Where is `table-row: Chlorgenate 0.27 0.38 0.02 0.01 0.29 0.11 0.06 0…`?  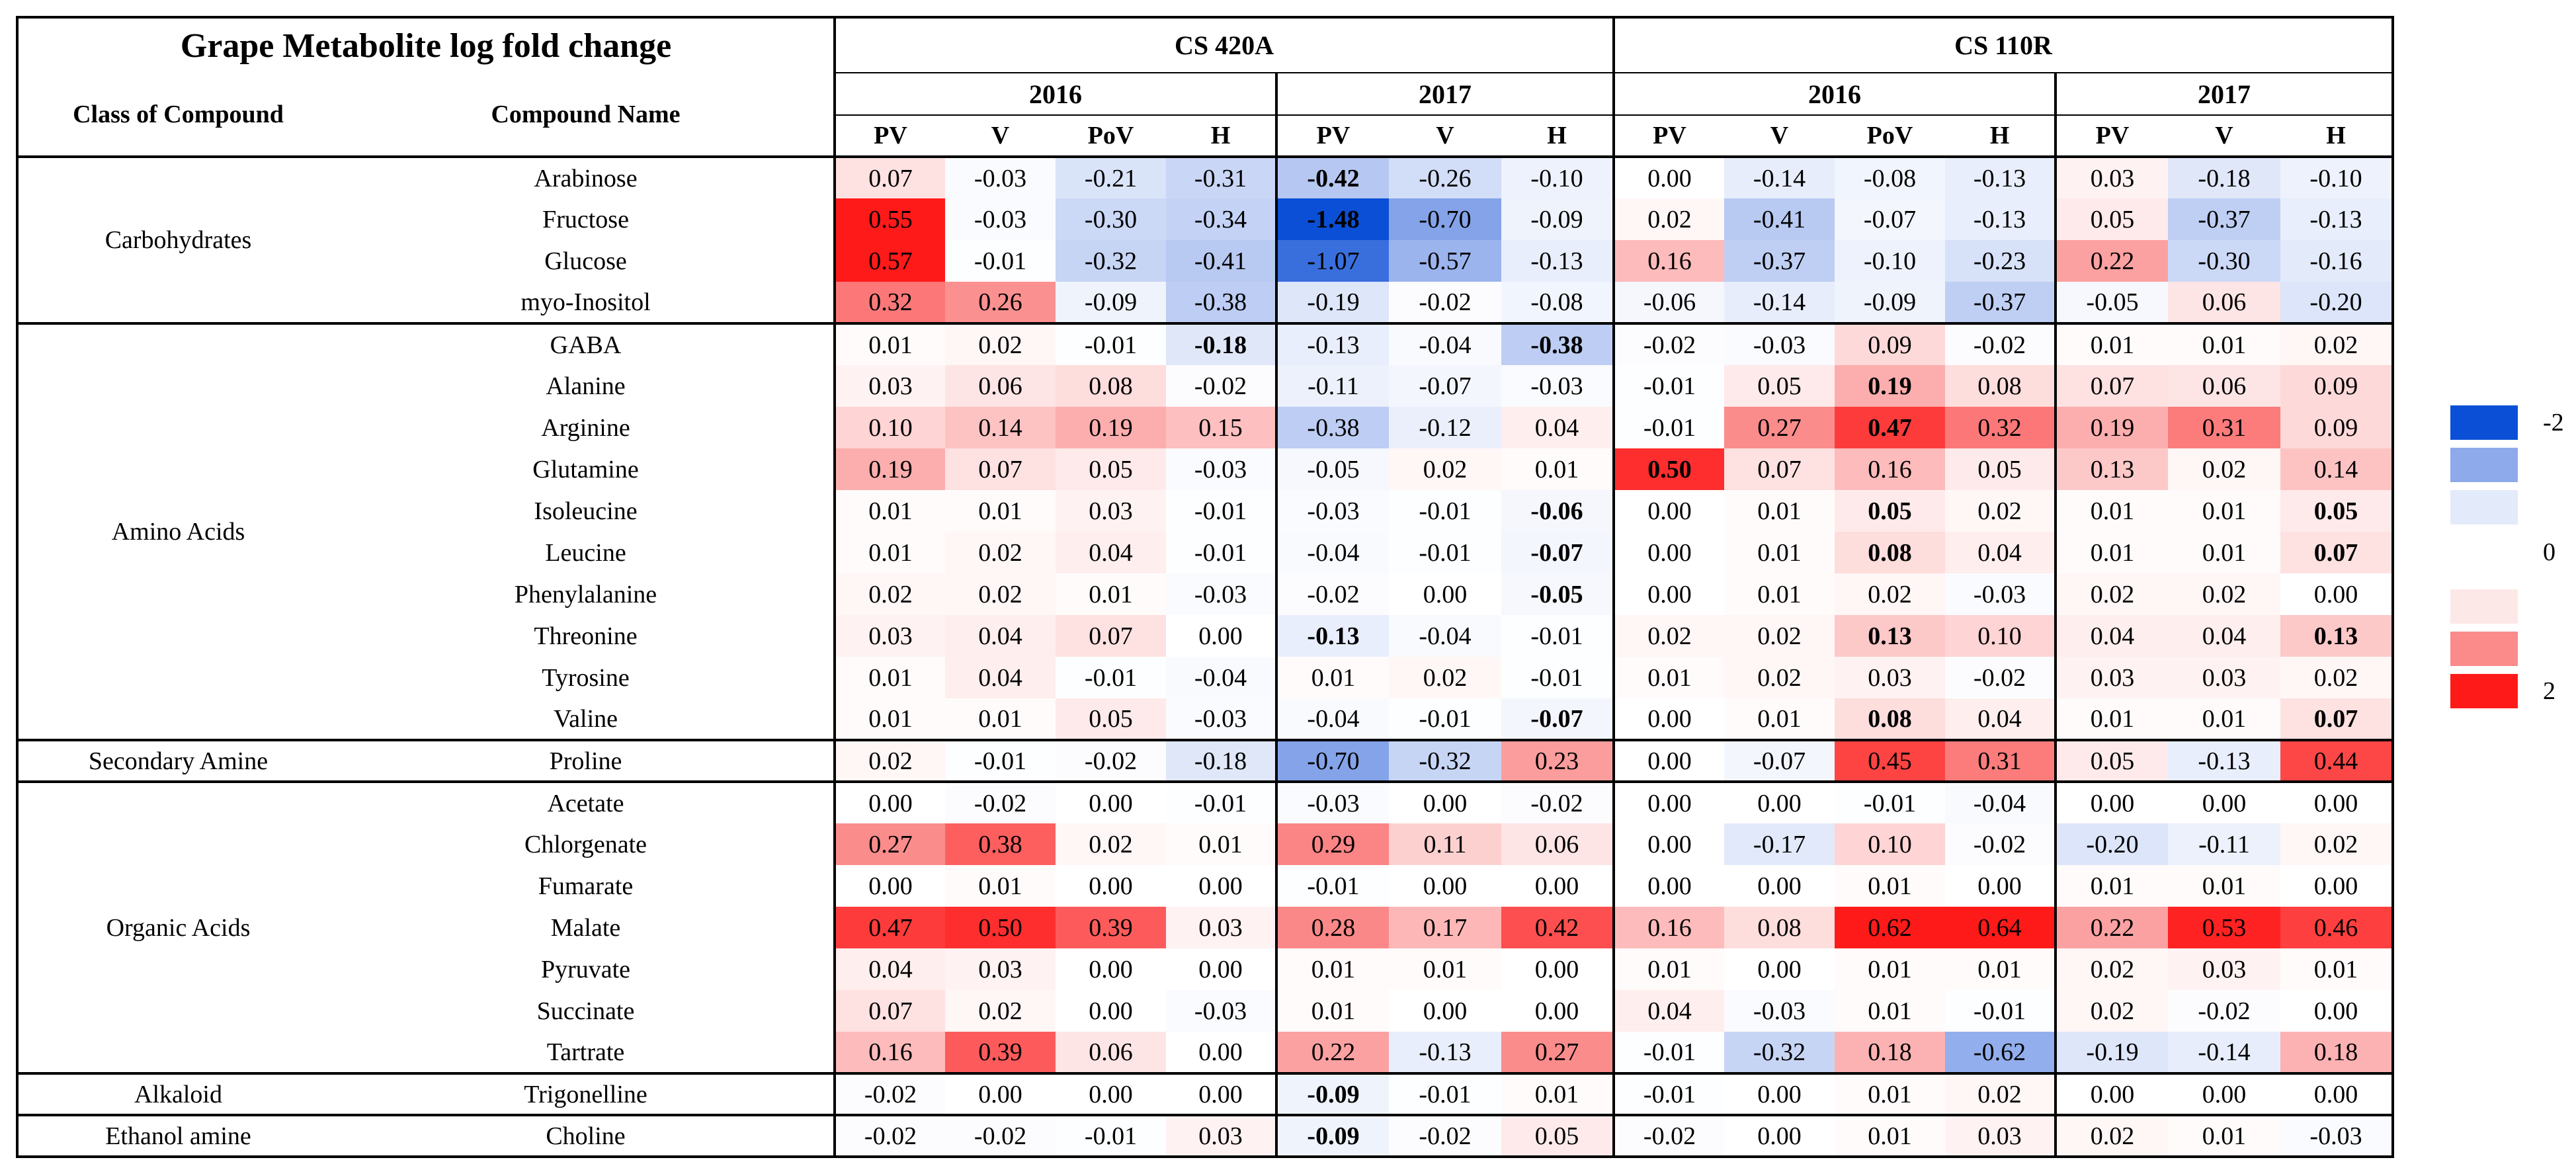 table-row: Chlorgenate 0.27 0.38 0.02 0.01 0.29 0.11 0.06 0… is located at coordinates (1205, 844).